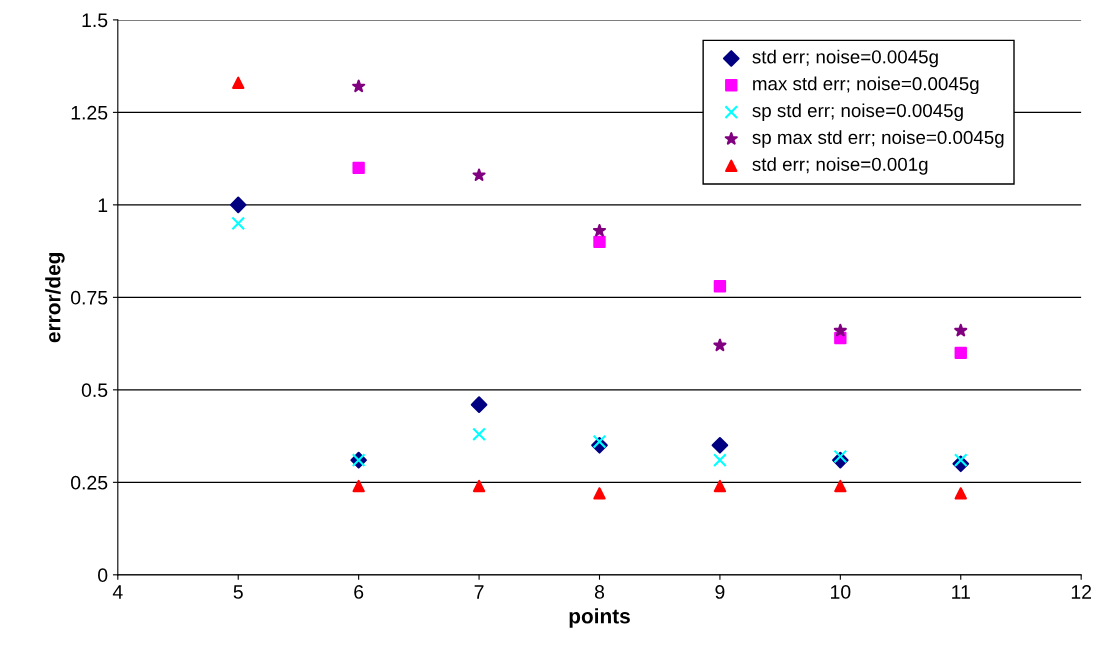 The height and width of the screenshot is (663, 1101). What do you see at coordinates (103, 575) in the screenshot?
I see `y-tick-label: 0` at bounding box center [103, 575].